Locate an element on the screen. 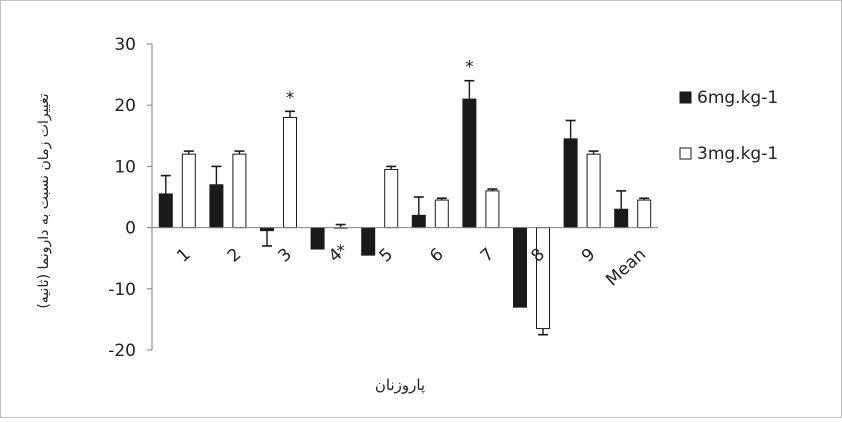  y-tick-label: 30 is located at coordinates (125, 45).